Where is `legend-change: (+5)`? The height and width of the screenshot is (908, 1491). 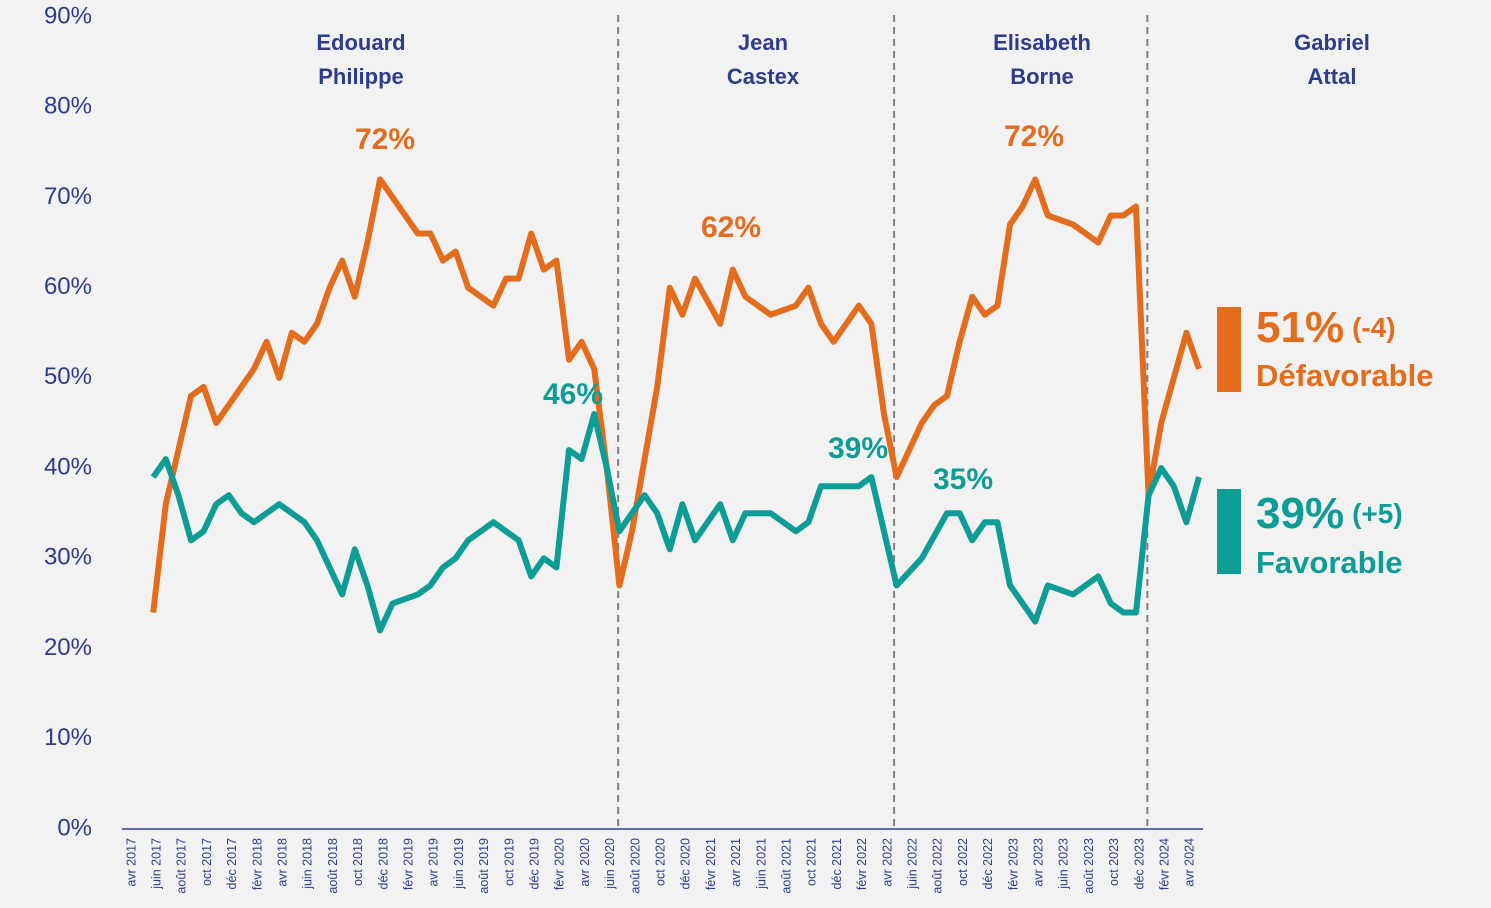 legend-change: (+5) is located at coordinates (1377, 513).